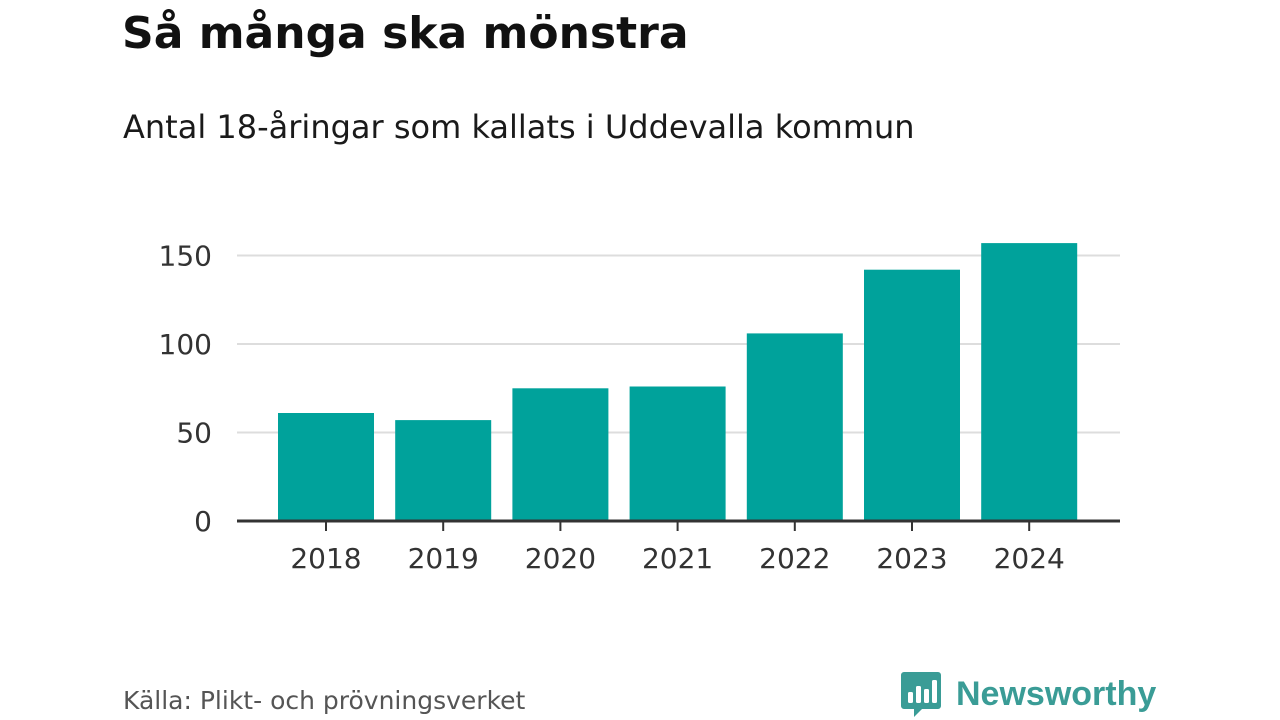 The height and width of the screenshot is (720, 1280). I want to click on y-axis-ticks: 0 50 100 150, so click(185, 389).